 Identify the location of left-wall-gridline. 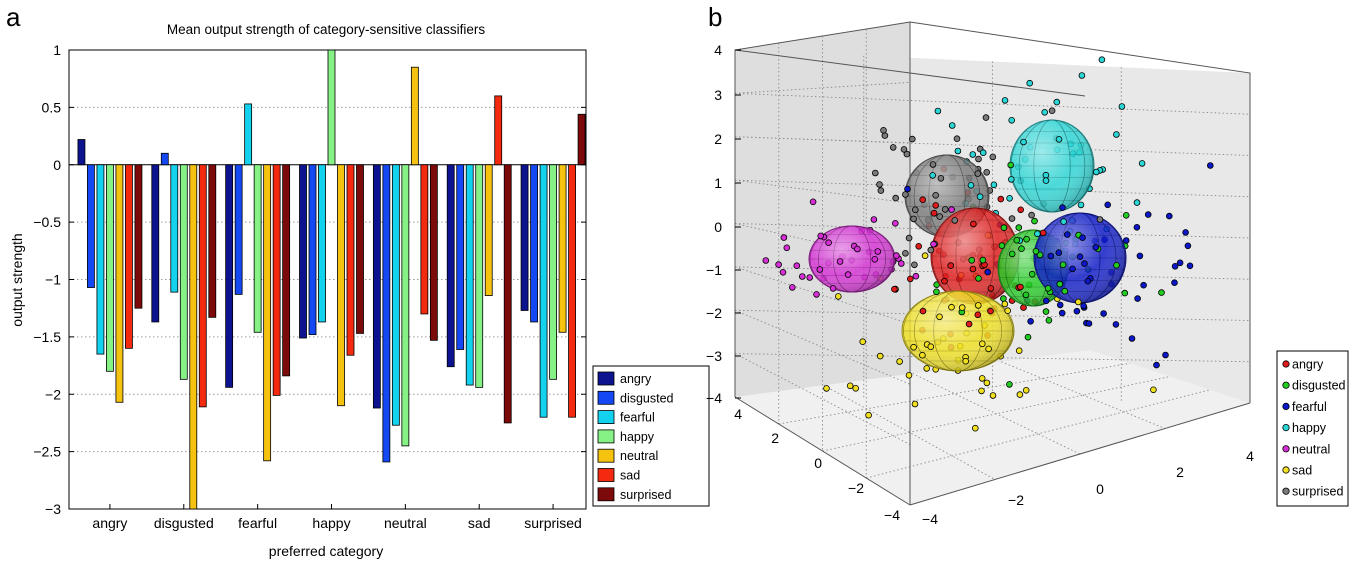
(822, 87).